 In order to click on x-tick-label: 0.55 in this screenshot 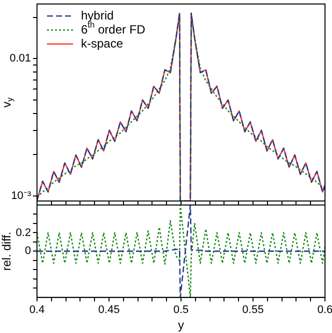, I will do `click(253, 310)`.